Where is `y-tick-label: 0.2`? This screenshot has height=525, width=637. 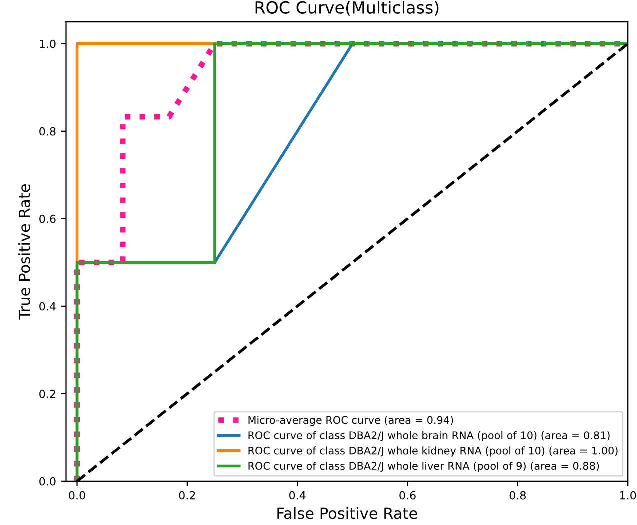
y-tick-label: 0.2 is located at coordinates (48, 394).